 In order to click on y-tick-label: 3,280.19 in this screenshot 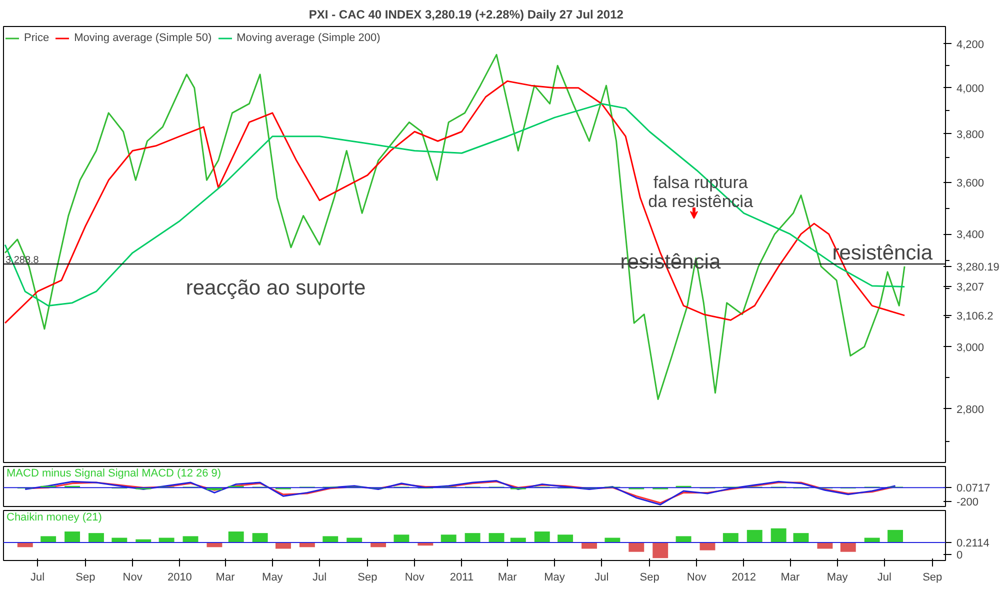, I will do `click(978, 267)`.